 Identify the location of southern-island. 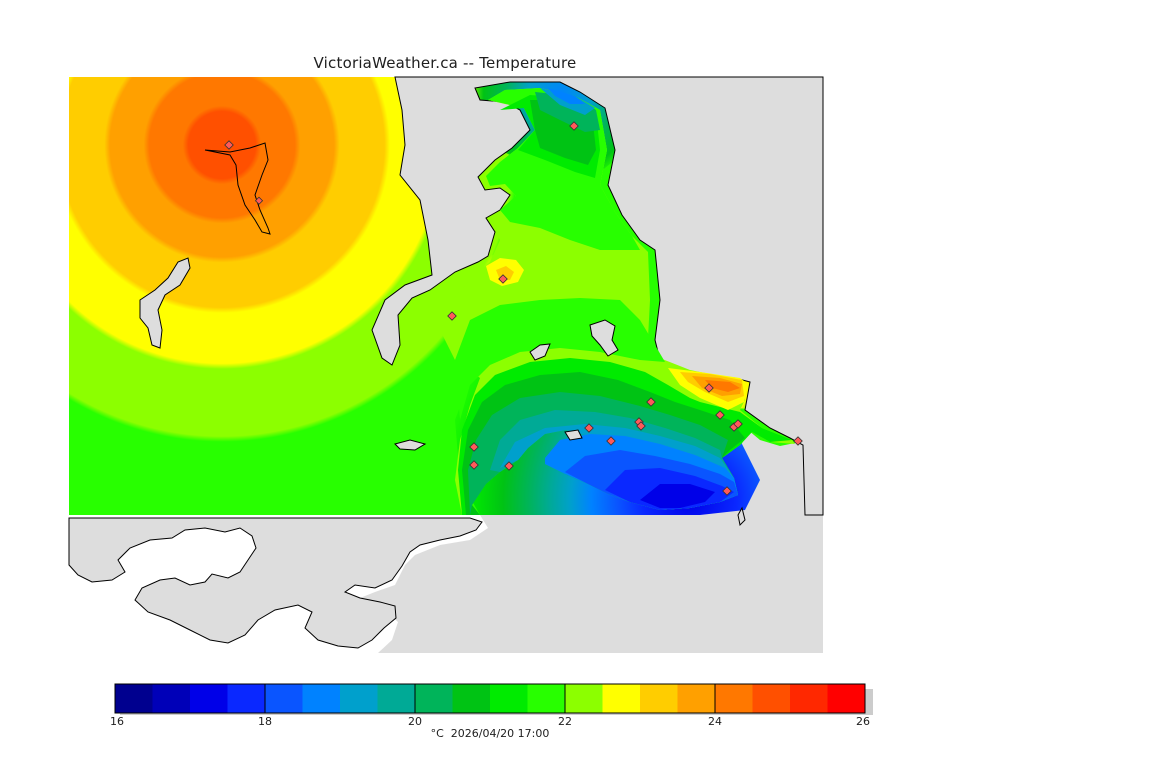
(275, 583).